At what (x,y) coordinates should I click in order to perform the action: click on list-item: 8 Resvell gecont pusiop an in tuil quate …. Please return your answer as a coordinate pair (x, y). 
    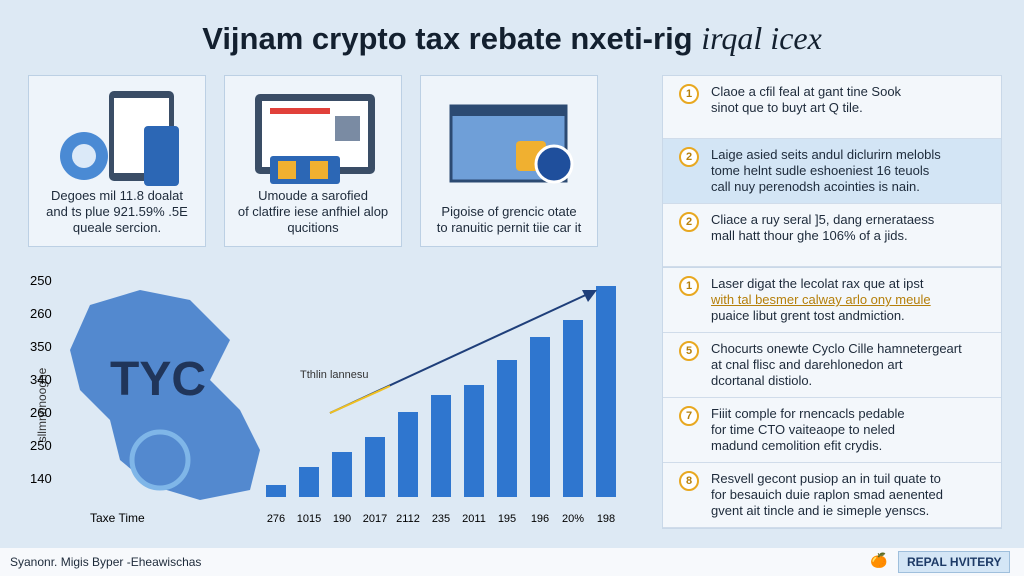
    Looking at the image, I should click on (832, 495).